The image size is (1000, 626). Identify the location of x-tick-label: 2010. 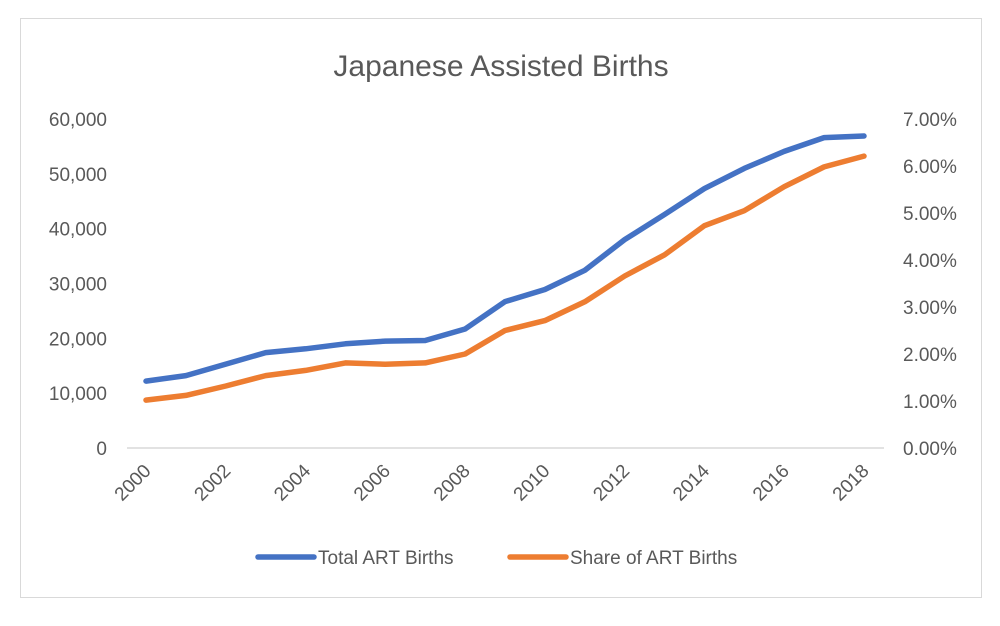
(532, 483).